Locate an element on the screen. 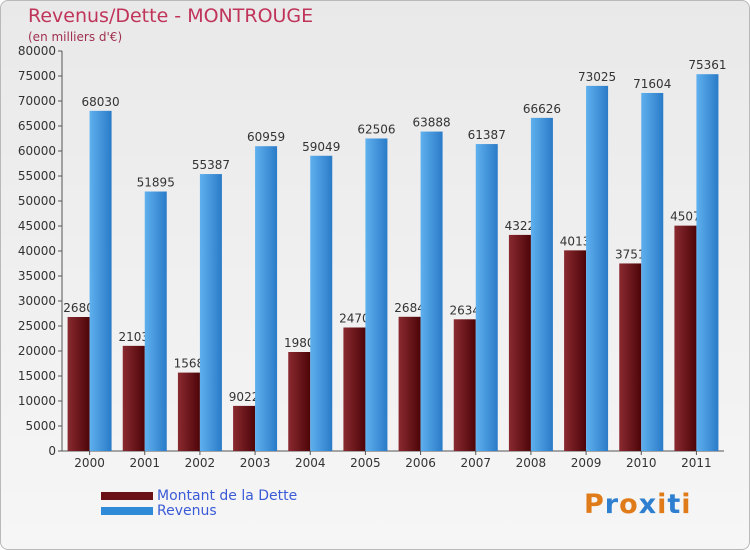  data-label-revenus: 61387 is located at coordinates (487, 135).